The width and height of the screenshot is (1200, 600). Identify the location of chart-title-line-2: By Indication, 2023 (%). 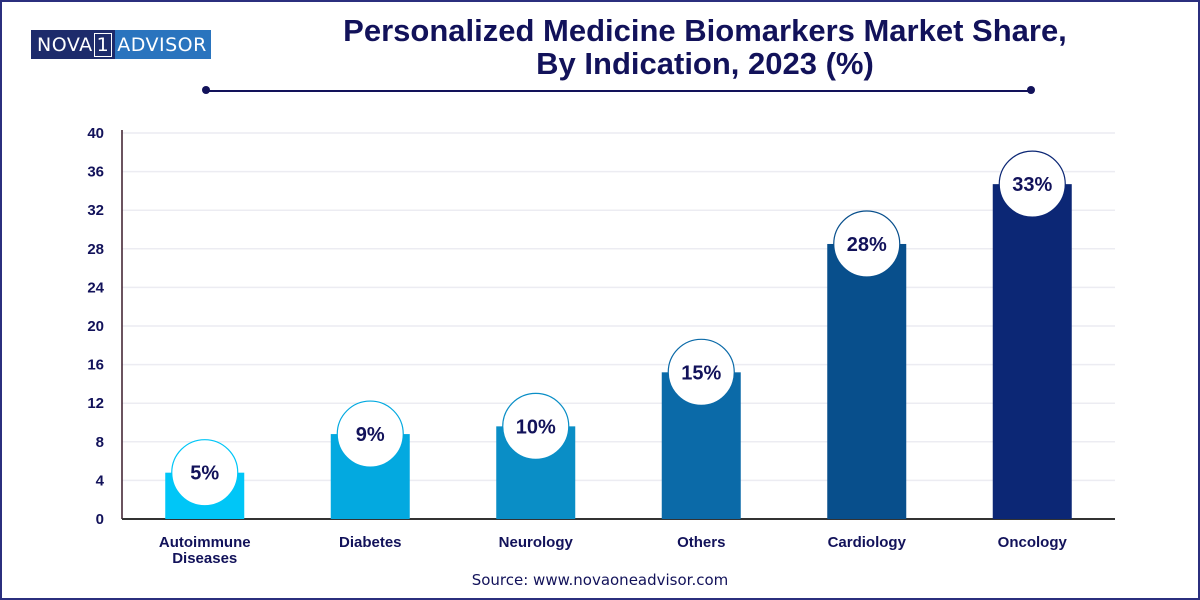
(705, 63).